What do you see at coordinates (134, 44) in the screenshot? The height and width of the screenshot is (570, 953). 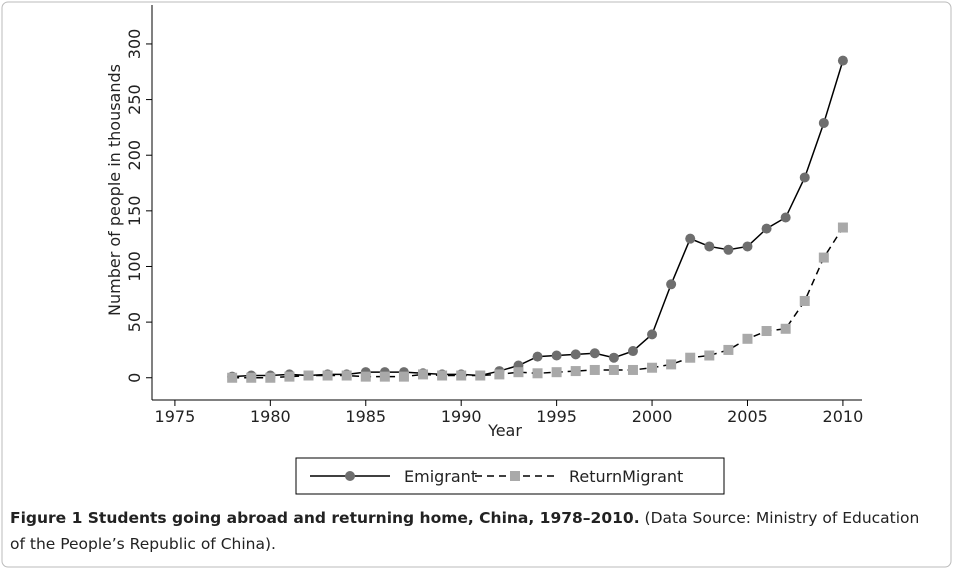 I see `y-tick-label: 300` at bounding box center [134, 44].